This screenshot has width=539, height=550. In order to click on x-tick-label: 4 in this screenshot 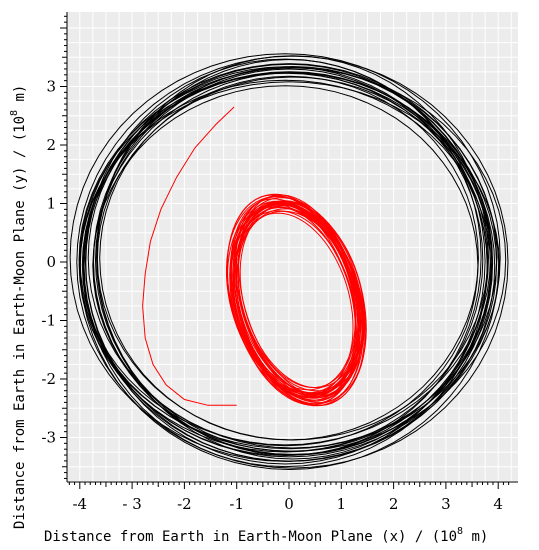, I will do `click(498, 504)`.